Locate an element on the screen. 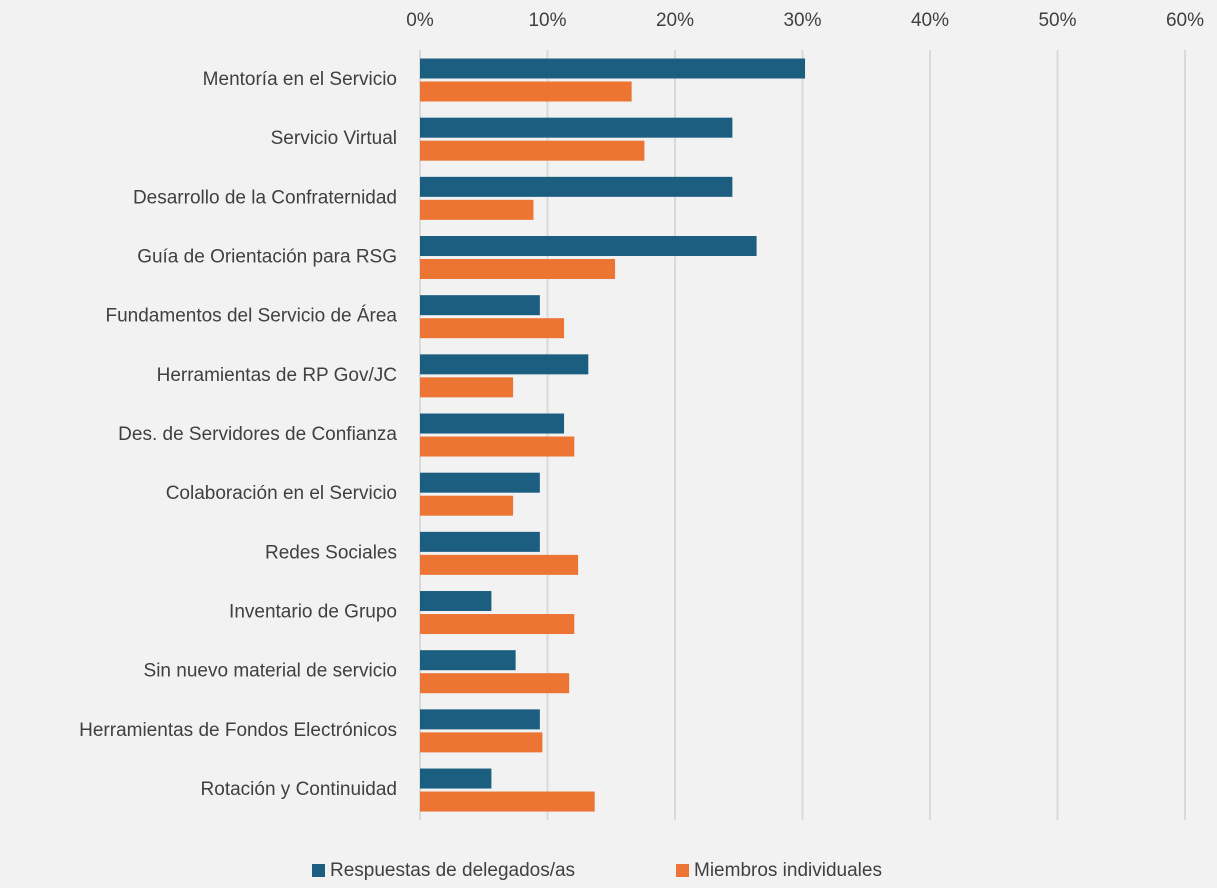  x-tick-label: 60% is located at coordinates (1185, 20).